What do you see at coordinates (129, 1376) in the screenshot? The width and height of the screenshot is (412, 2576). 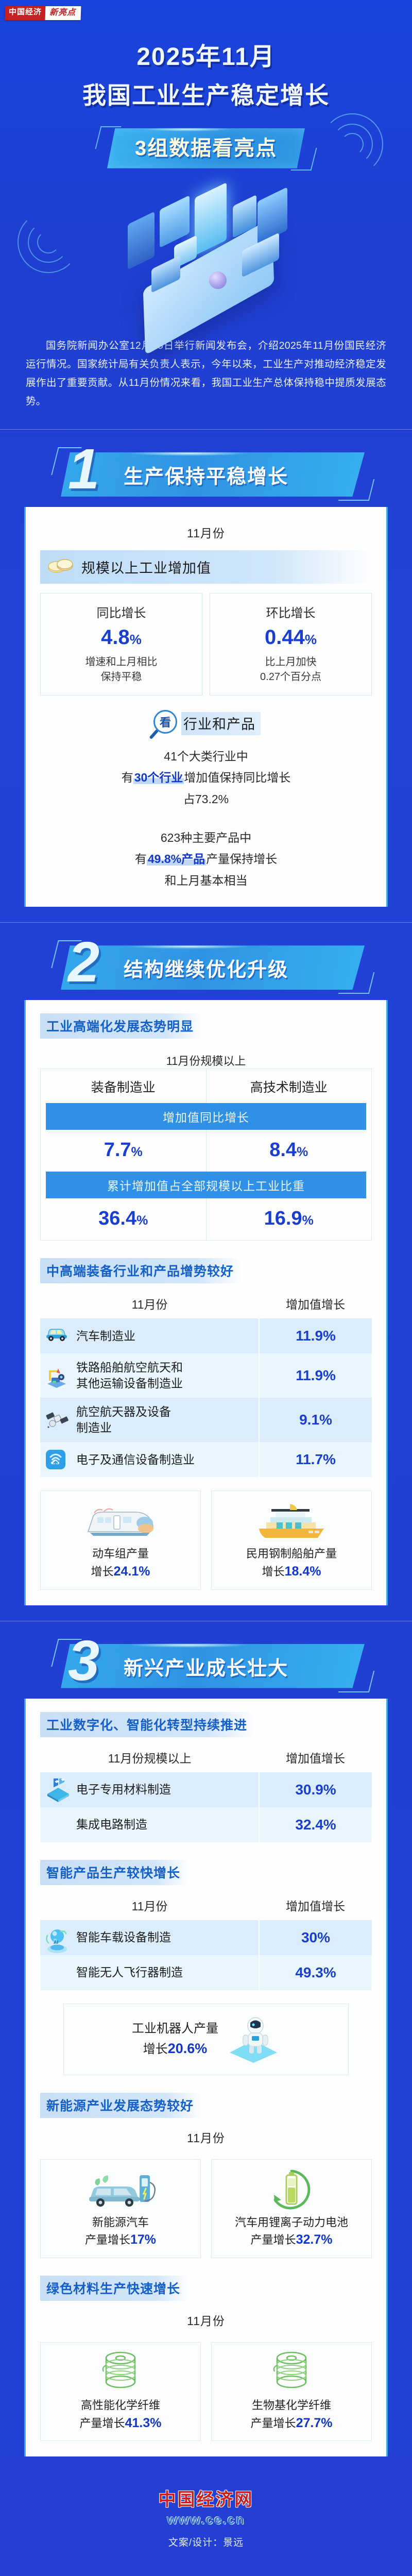 I see `s2b-row-2-name: 铁路船舶航空航天和 其他运输设备制造业` at bounding box center [129, 1376].